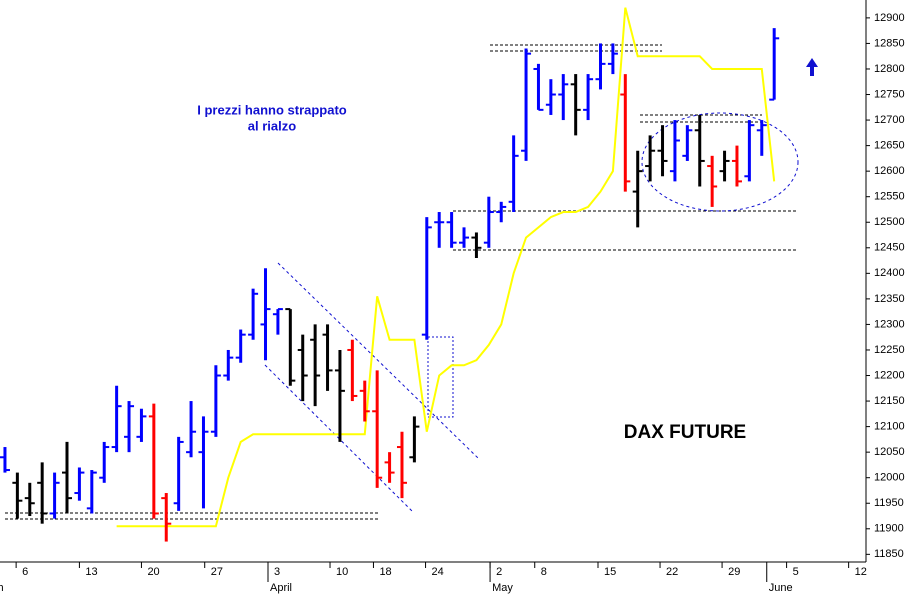  I want to click on y-tick-label: 12550, so click(889, 197).